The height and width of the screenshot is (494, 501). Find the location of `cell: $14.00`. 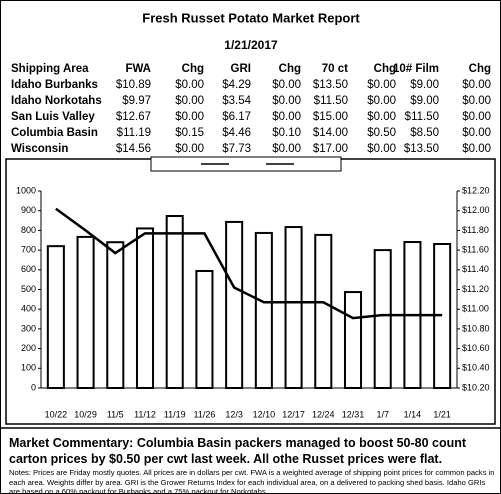

cell: $14.00 is located at coordinates (330, 133).